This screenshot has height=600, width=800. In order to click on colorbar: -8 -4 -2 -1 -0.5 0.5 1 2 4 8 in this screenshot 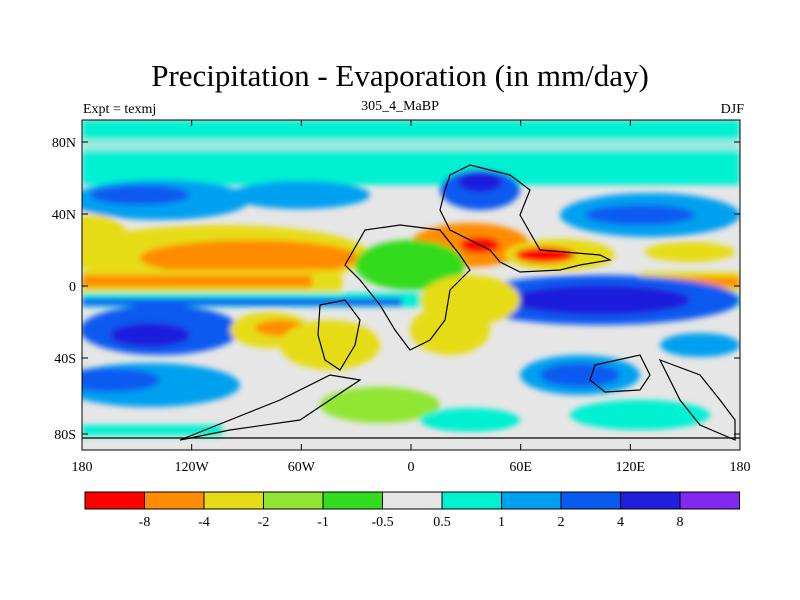, I will do `click(412, 510)`.